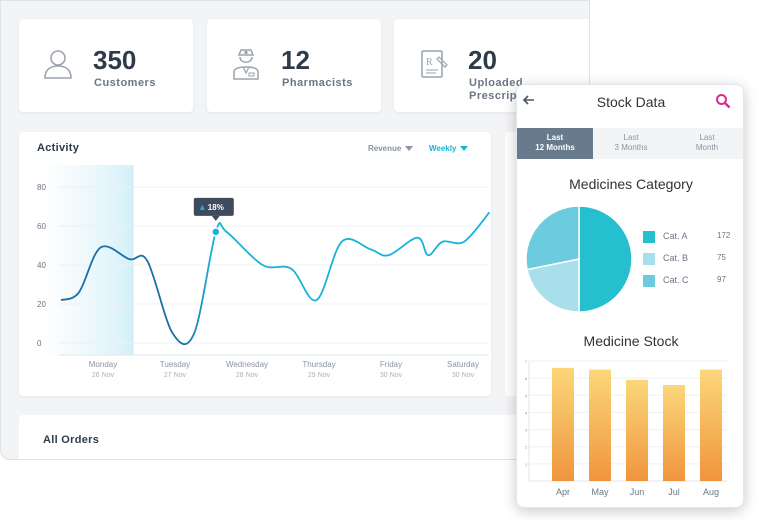  I want to click on tab-last-month: Last Month, so click(706, 143).